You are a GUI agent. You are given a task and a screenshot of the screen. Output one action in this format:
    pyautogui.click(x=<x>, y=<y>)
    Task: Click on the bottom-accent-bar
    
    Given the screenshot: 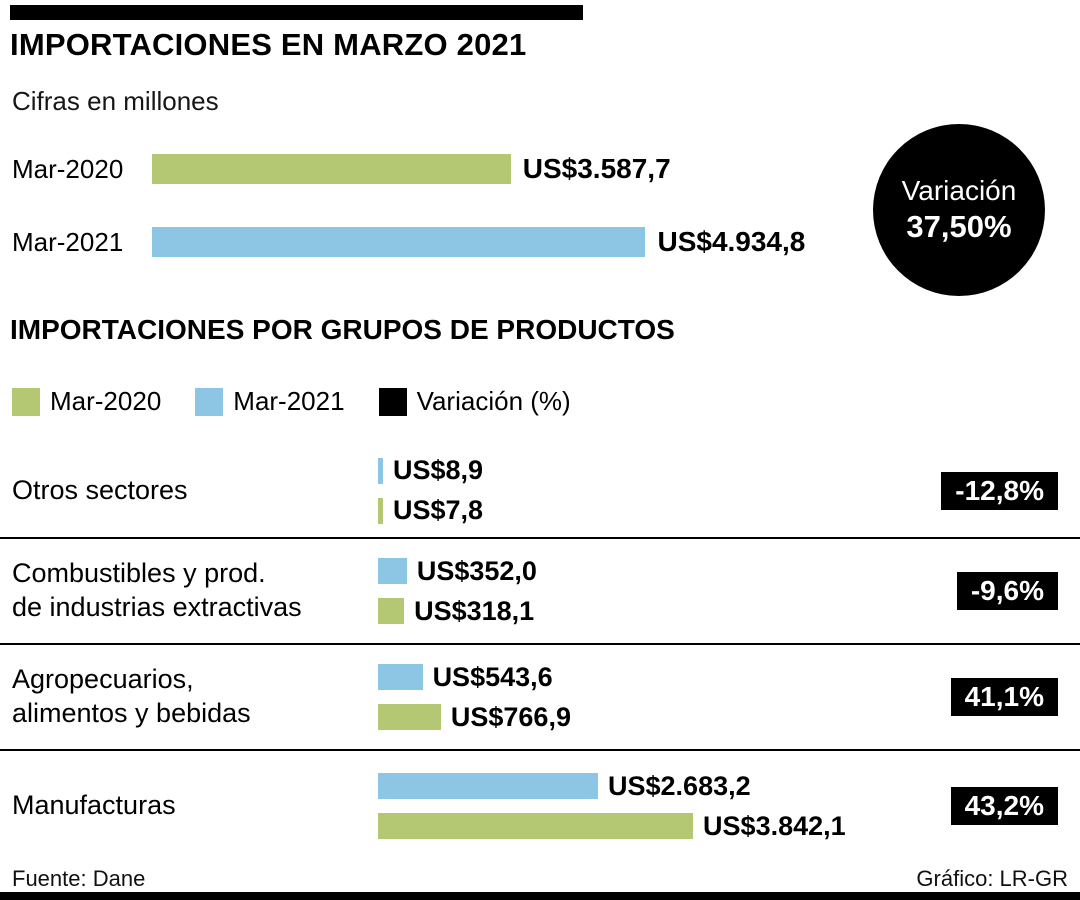 What is the action you would take?
    pyautogui.click(x=540, y=896)
    